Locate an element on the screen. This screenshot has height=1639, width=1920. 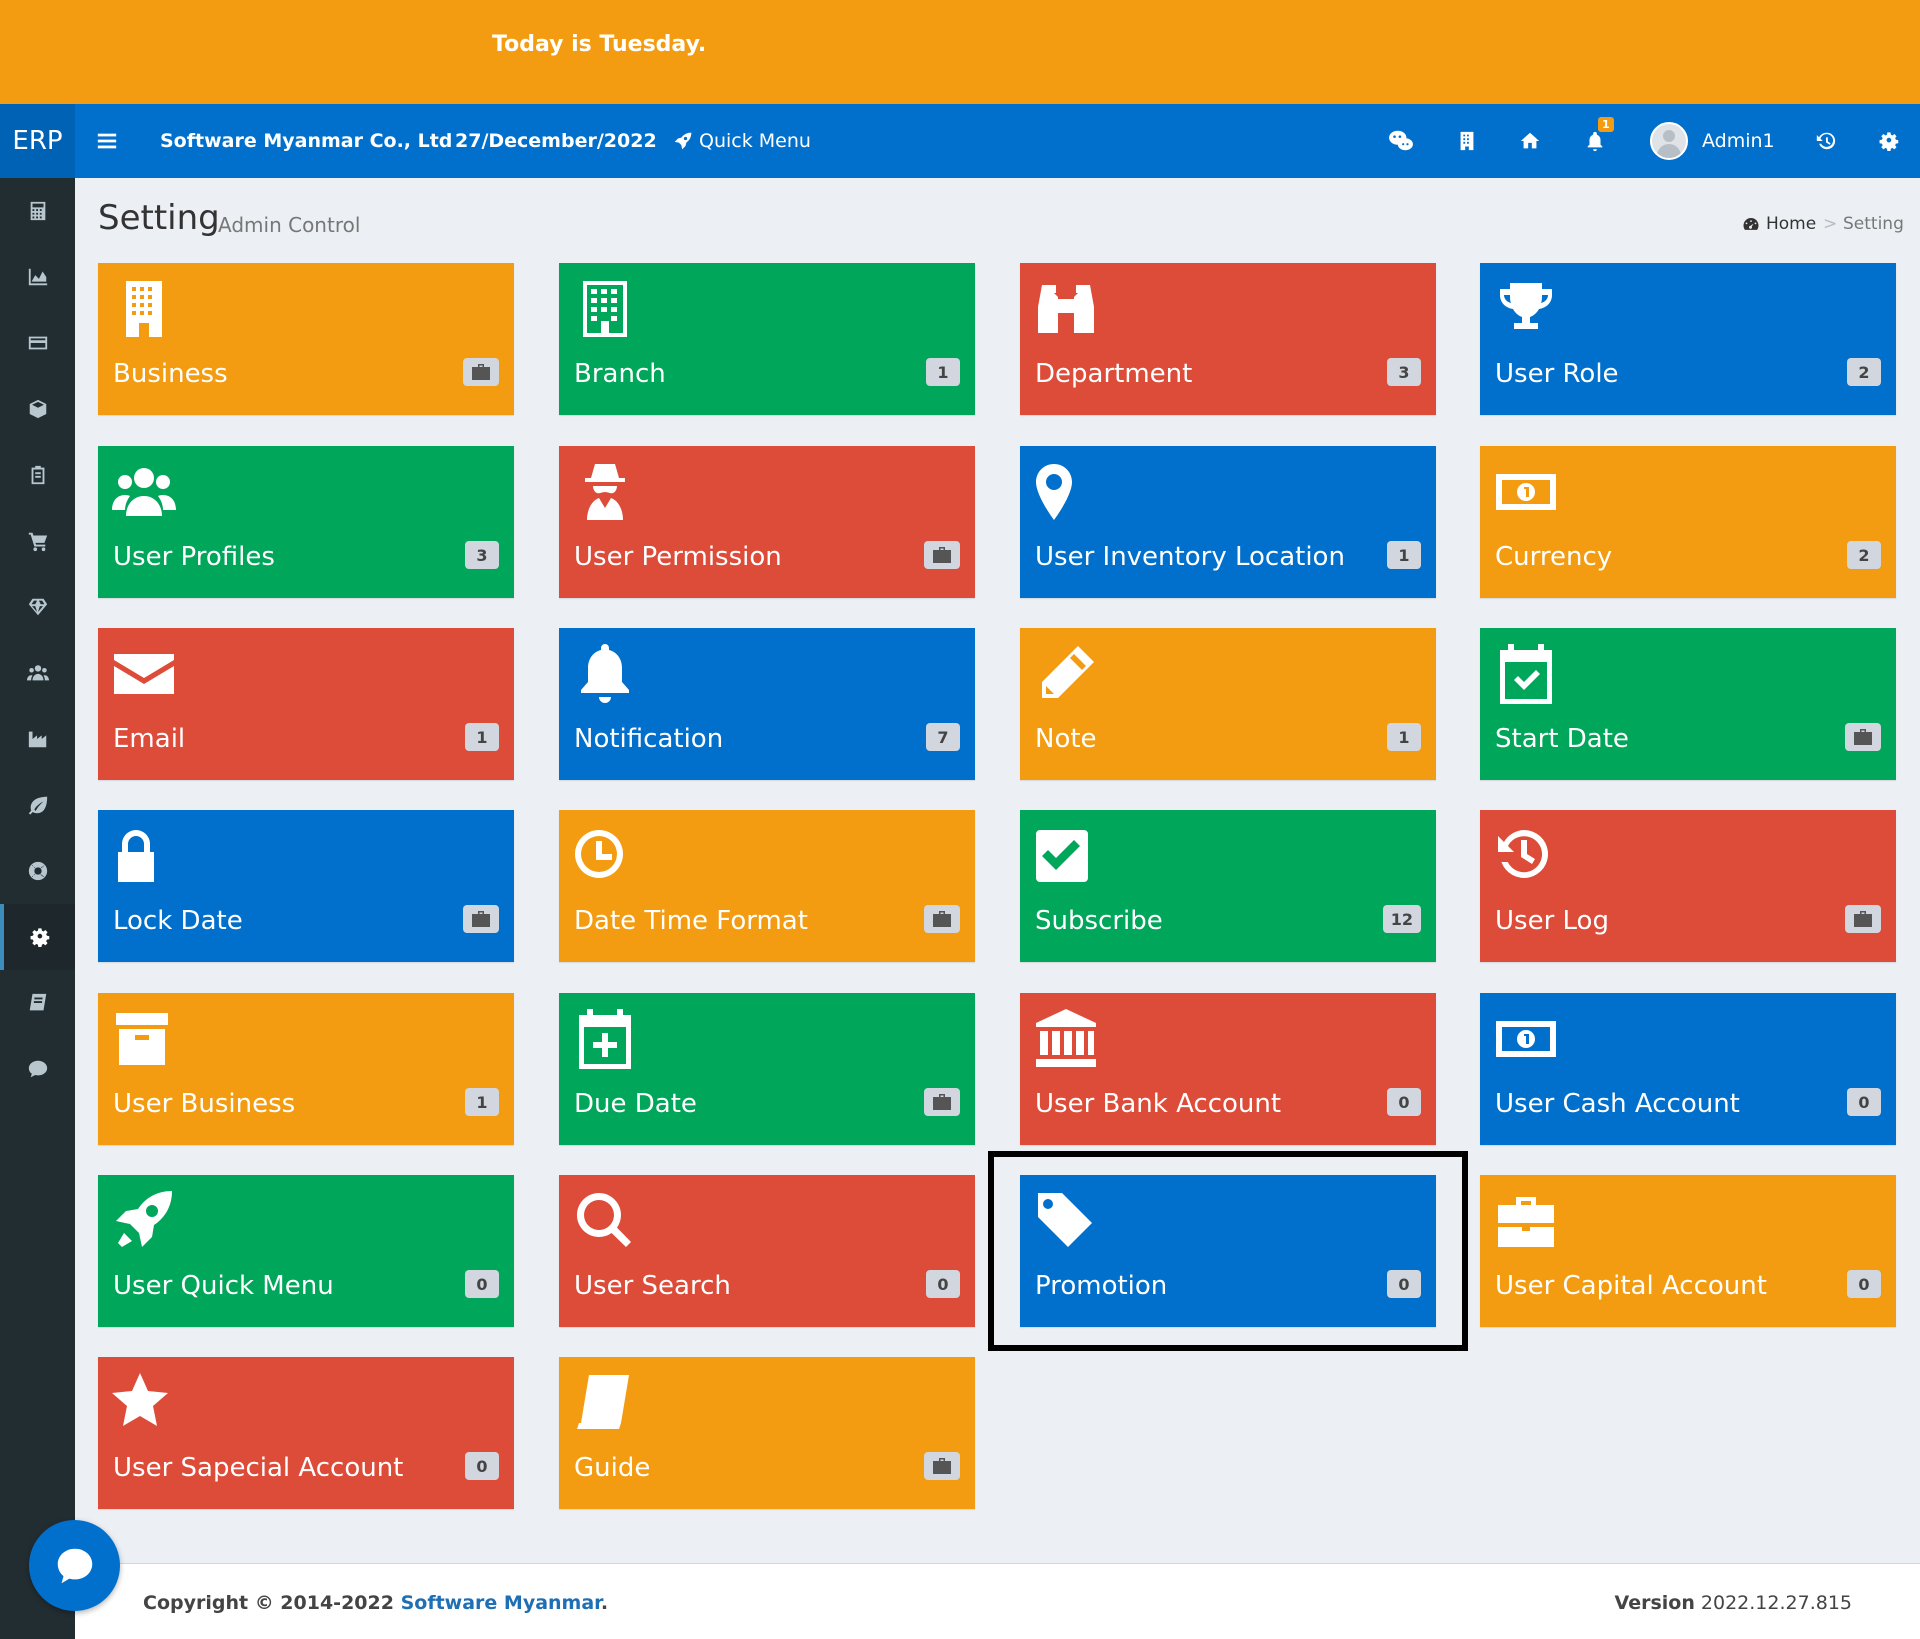
tile-user-special-account: User Sapecial Account 0 is located at coordinates (306, 1433).